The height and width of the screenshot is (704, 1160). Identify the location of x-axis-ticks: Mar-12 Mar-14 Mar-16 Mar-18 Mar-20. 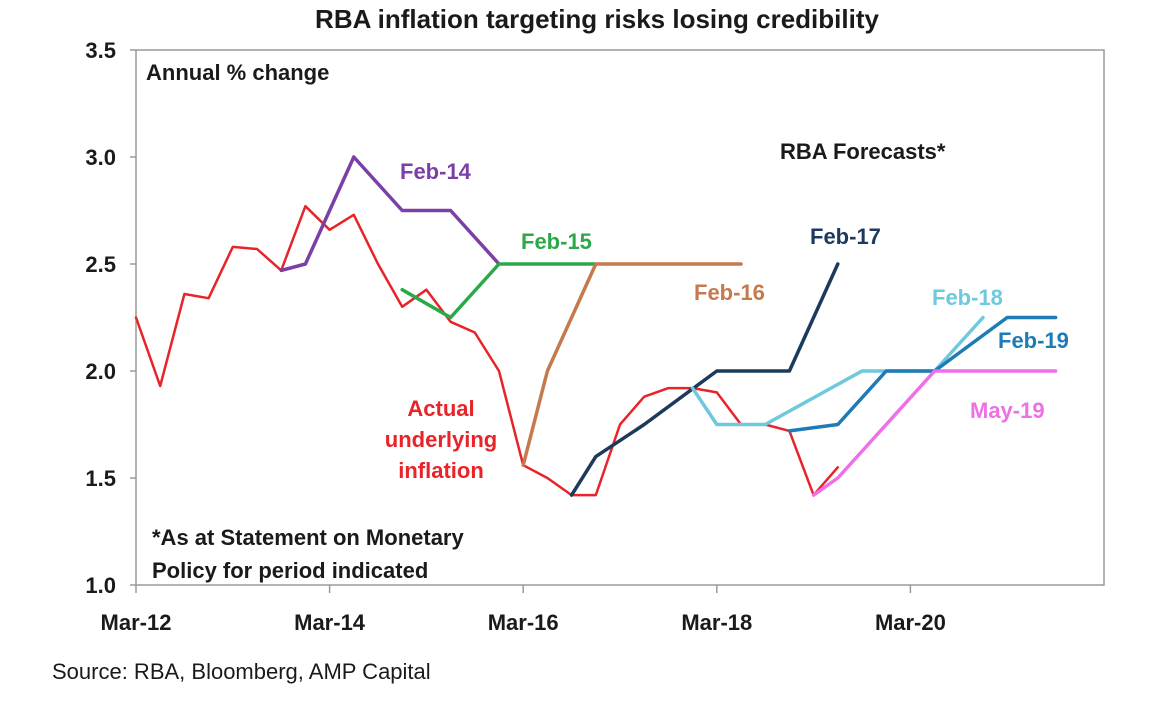
(523, 610).